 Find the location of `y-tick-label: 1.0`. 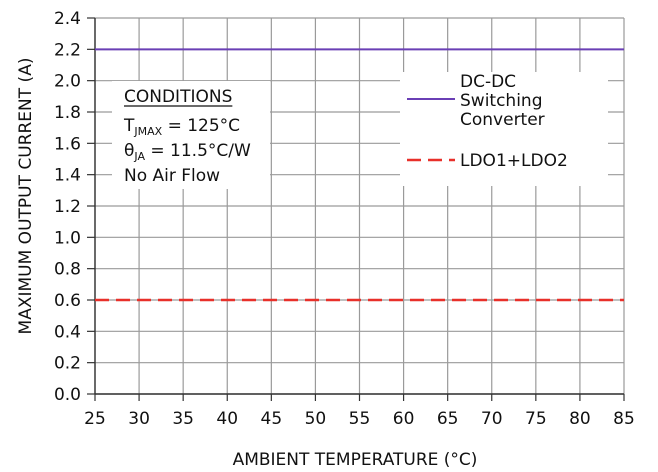

y-tick-label: 1.0 is located at coordinates (67, 238).